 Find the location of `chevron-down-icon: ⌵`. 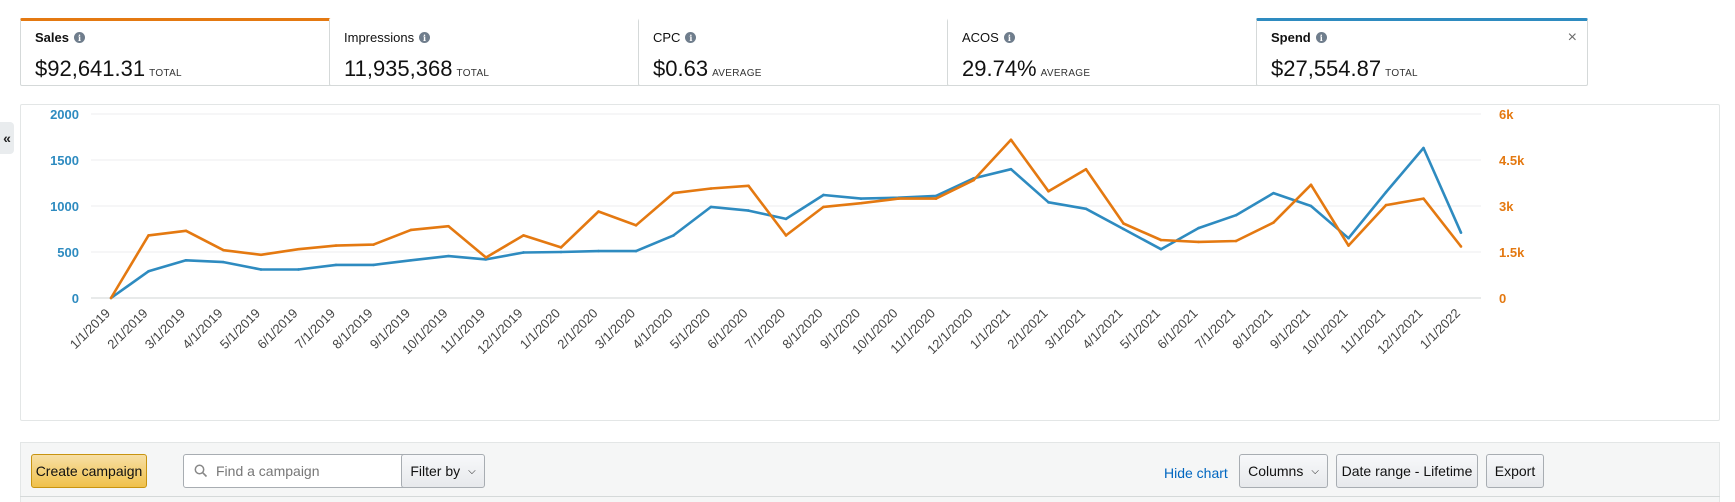

chevron-down-icon: ⌵ is located at coordinates (472, 471).